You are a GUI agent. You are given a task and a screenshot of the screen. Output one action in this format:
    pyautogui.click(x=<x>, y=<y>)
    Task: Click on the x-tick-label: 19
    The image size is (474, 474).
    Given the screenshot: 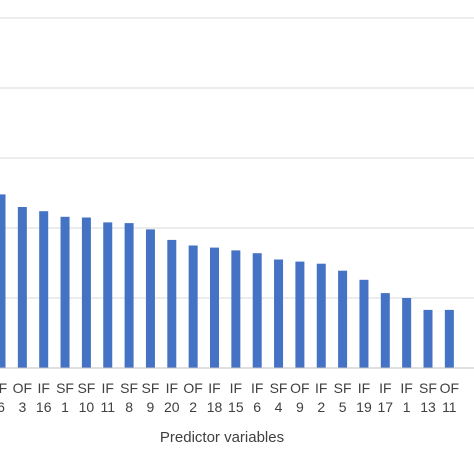 What is the action you would take?
    pyautogui.click(x=364, y=407)
    